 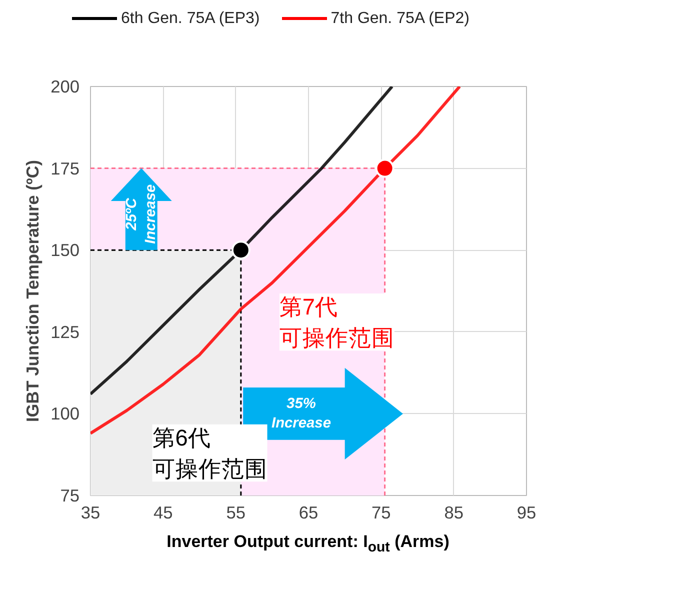 I want to click on x-tick-label: 45, so click(x=163, y=512).